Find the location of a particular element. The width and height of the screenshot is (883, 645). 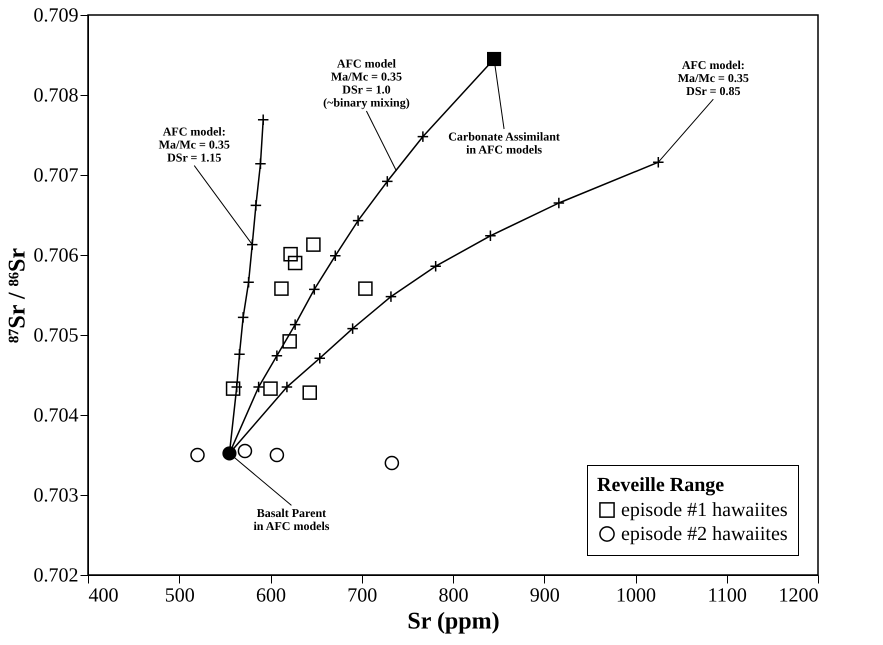

legend-label: episode #1 hawaiites is located at coordinates (704, 510).